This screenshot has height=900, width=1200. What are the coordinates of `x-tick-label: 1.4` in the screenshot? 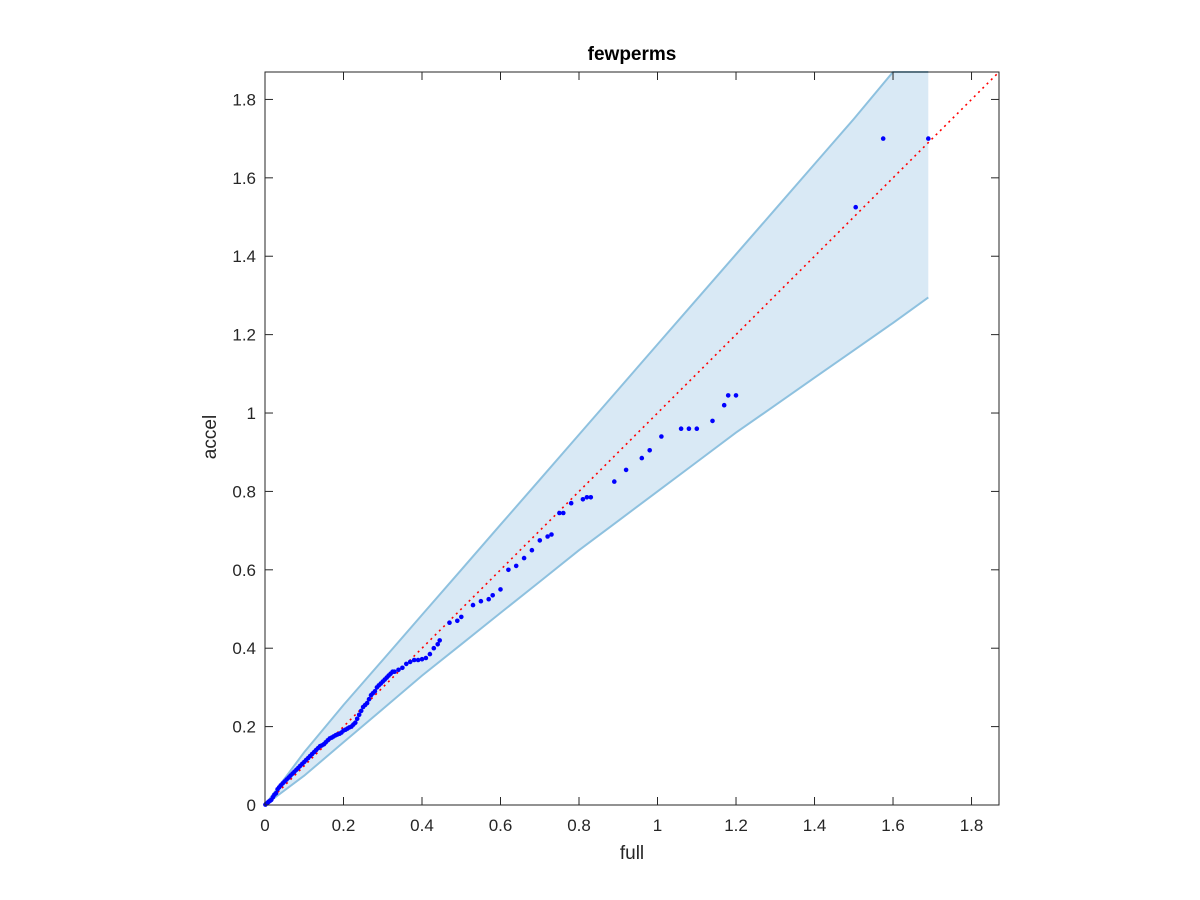 It's located at (815, 825).